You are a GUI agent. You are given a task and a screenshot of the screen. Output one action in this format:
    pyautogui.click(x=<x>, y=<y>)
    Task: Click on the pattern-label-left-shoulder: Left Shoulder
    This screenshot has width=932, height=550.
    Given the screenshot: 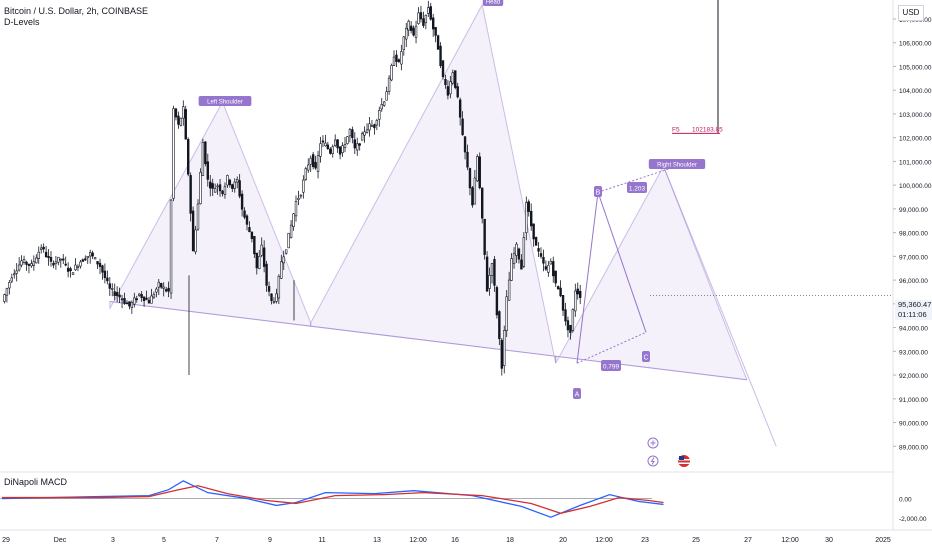 What is the action you would take?
    pyautogui.click(x=225, y=101)
    